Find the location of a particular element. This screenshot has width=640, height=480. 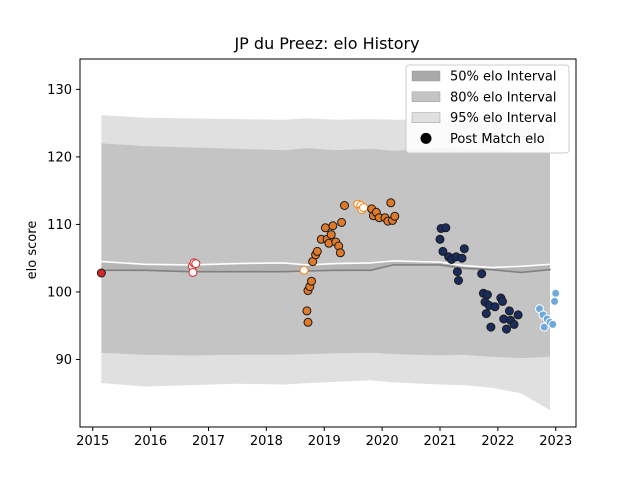

x-tick-label: 2017 is located at coordinates (208, 441).